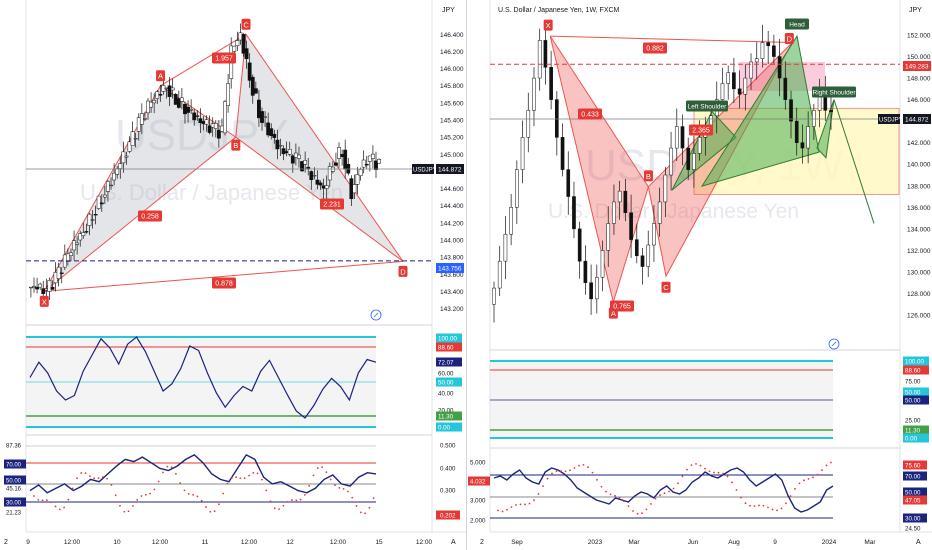 Image resolution: width=932 pixels, height=550 pixels. Describe the element at coordinates (911, 439) in the screenshot. I see `osc1-axis-tick: 0.00` at that location.